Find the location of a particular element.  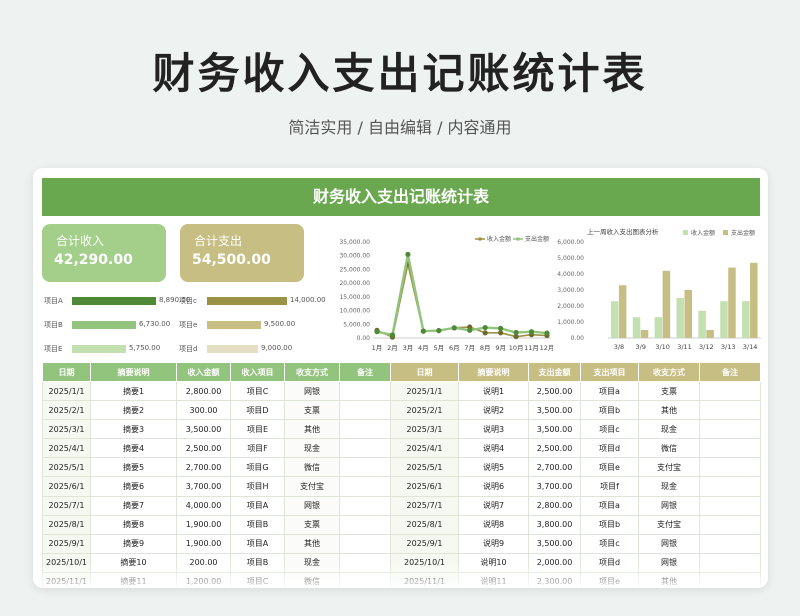

table-cell: 说明4 is located at coordinates (493, 448).